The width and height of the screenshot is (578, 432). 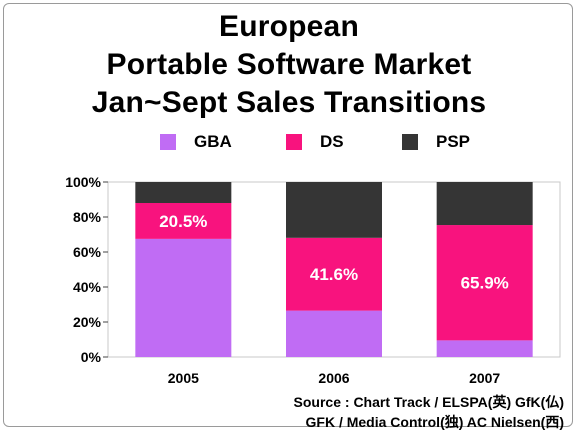 I want to click on bar-gba-2007, so click(x=484, y=348).